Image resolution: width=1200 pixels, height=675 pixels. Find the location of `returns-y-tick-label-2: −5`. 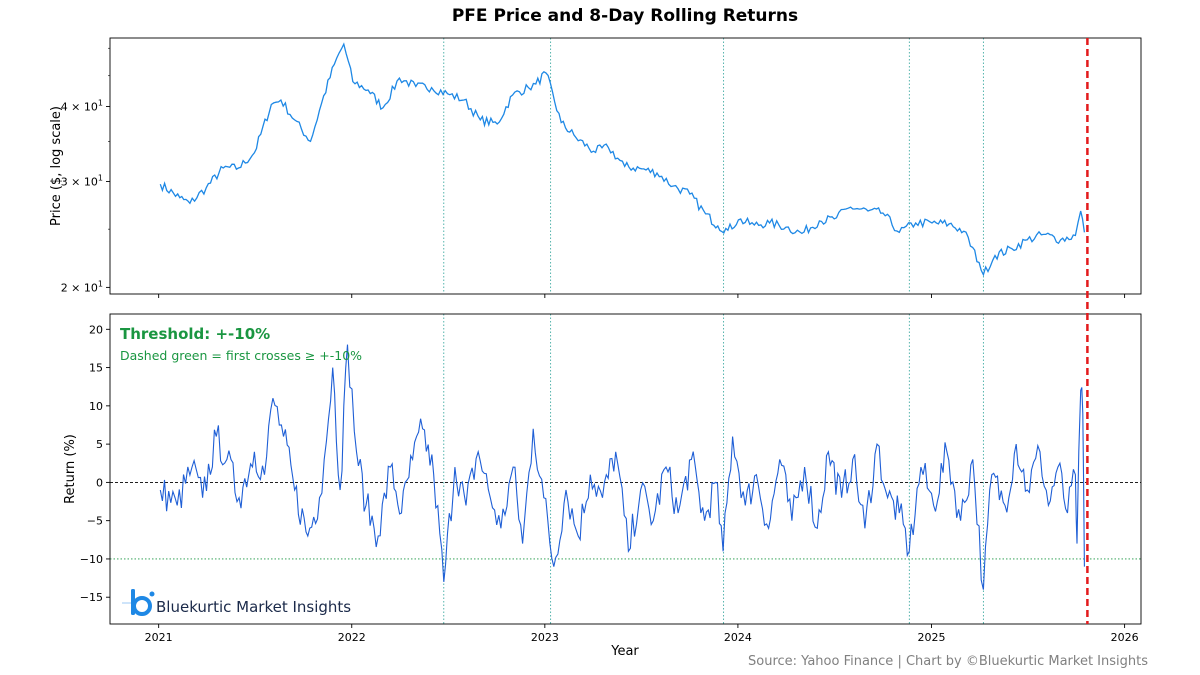

returns-y-tick-label-2: −5 is located at coordinates (95, 521).